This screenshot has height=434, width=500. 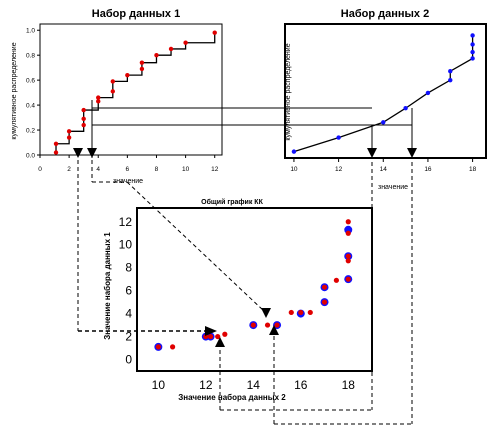 I want to click on panel3-xlabel: Значение набора данных 2, so click(x=232, y=397).